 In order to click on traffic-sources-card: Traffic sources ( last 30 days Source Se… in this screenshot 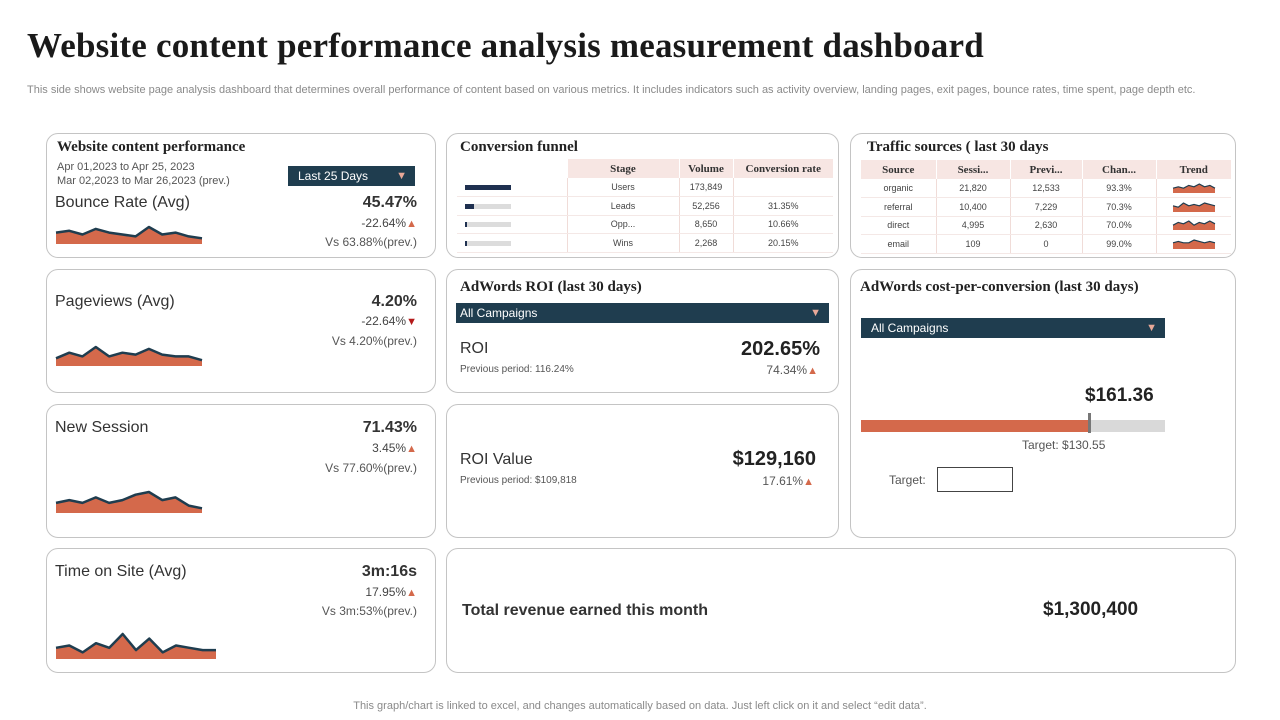, I will do `click(1043, 195)`.